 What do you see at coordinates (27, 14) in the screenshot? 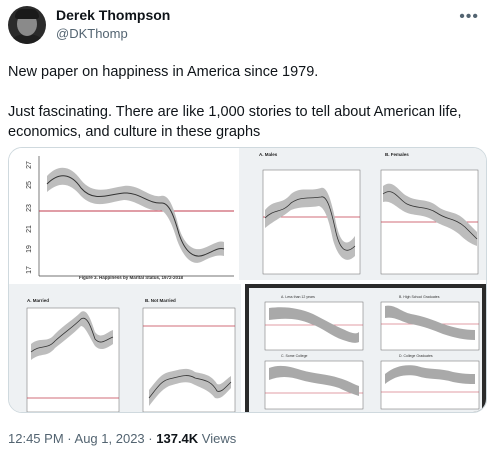
I see `avatar-hair` at bounding box center [27, 14].